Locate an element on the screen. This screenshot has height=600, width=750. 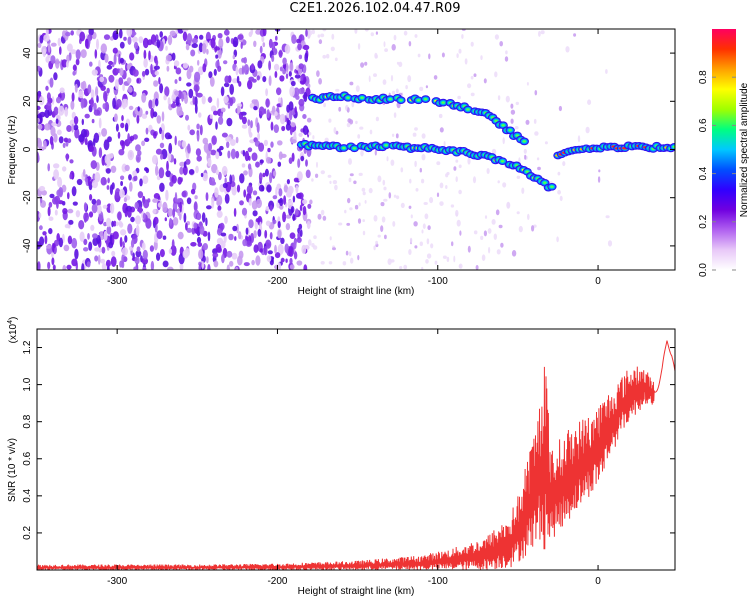
y-tick-label: 0.4 is located at coordinates (27, 495).